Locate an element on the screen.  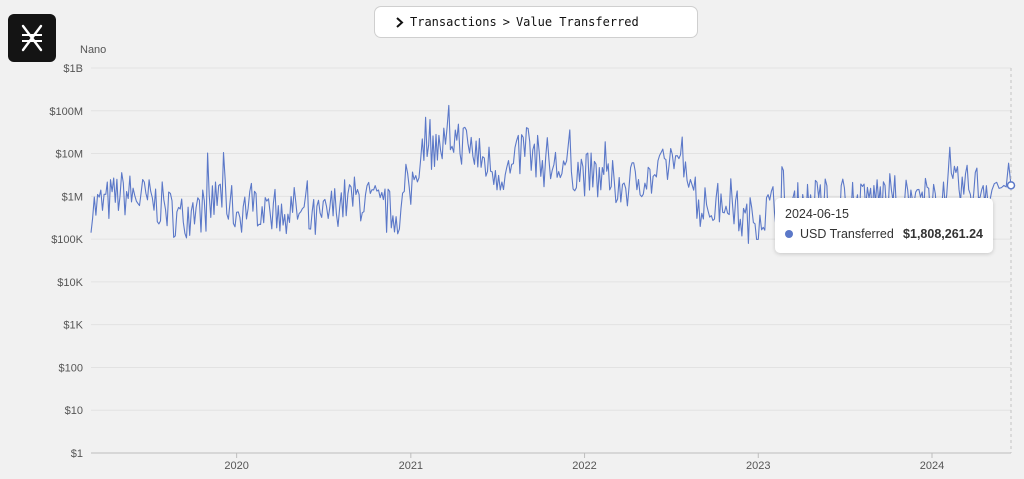
breadcrumb: Transactions > Value Transferred is located at coordinates (536, 22).